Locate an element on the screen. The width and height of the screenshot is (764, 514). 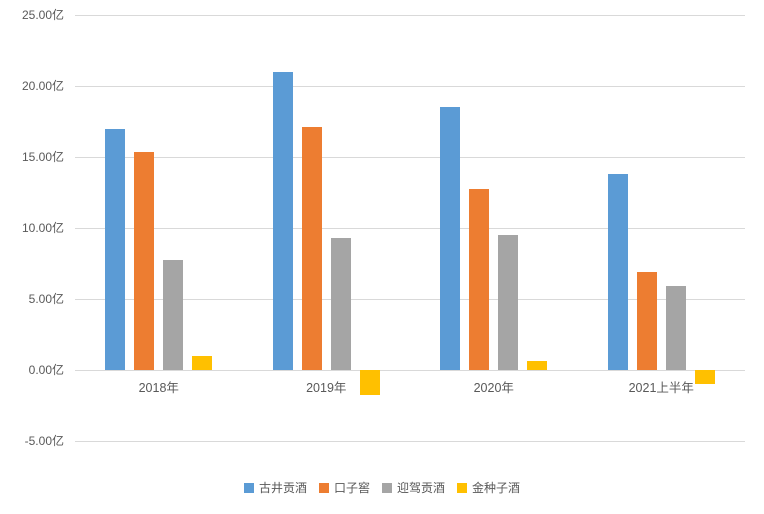
y-axis-label: 20.00亿 is located at coordinates (42, 86).